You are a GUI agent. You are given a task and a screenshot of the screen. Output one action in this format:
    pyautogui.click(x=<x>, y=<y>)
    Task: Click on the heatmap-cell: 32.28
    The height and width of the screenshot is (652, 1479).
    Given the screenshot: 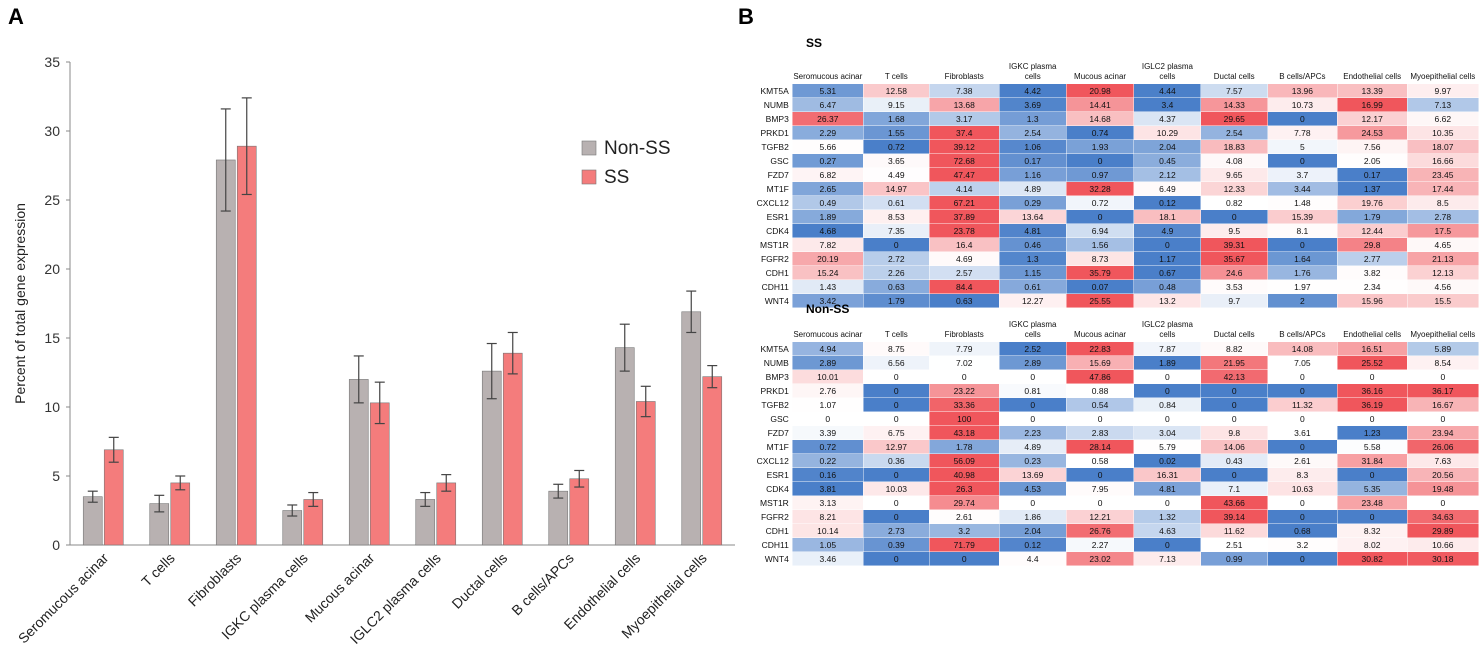 What is the action you would take?
    pyautogui.click(x=1100, y=188)
    